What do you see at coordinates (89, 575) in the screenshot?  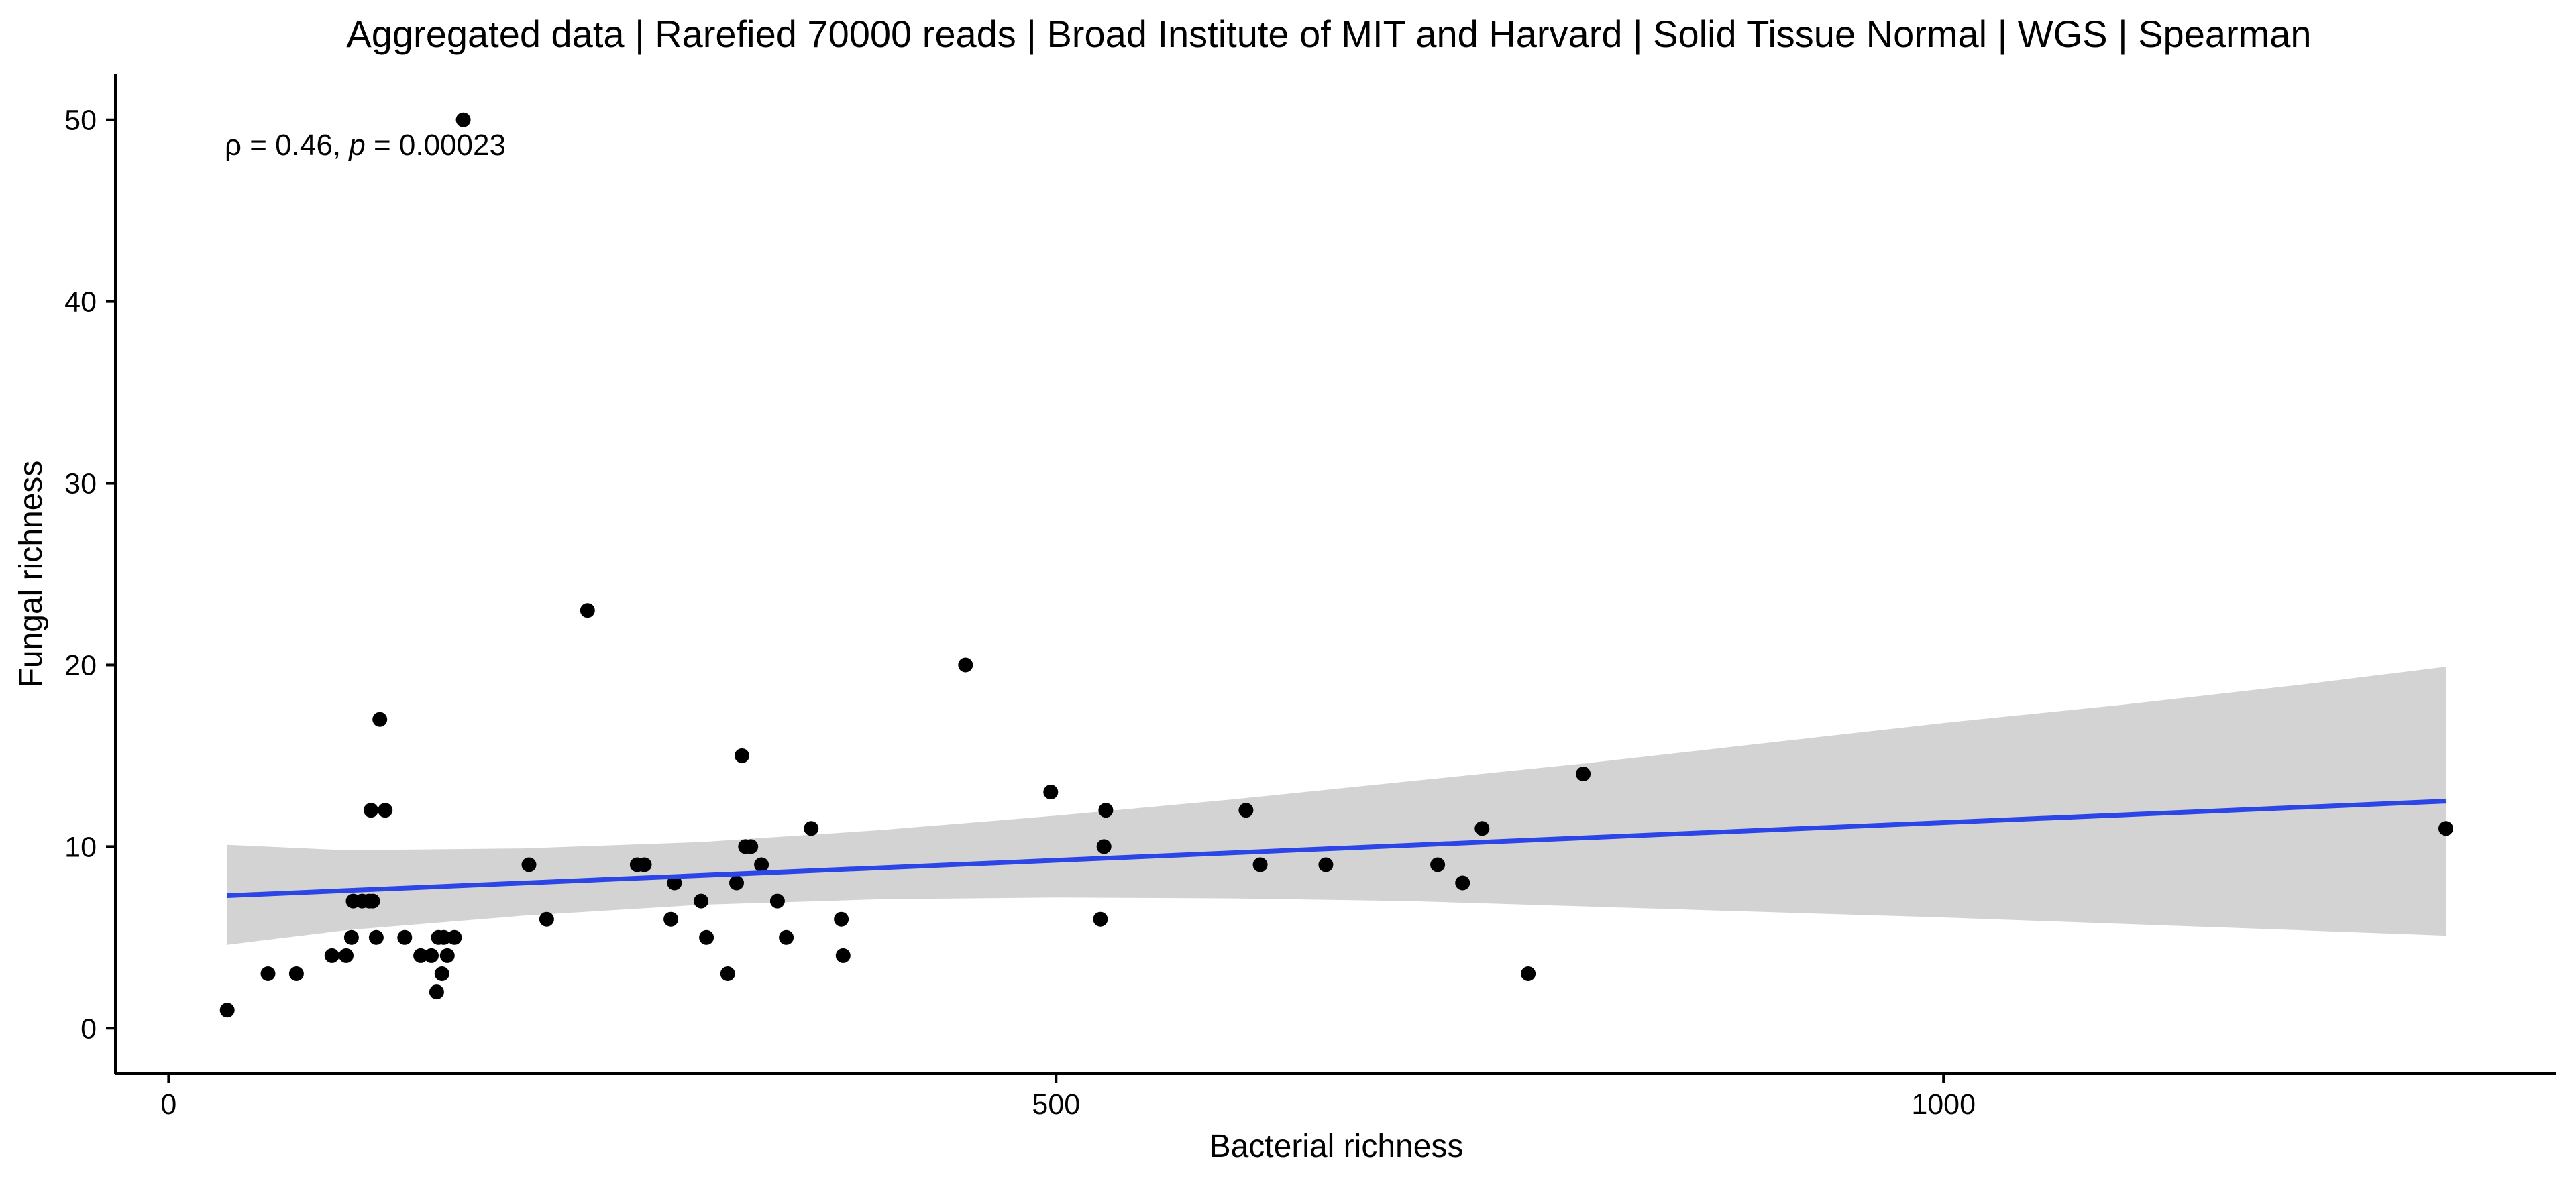 I see `y-axis-ticks: 0 10 20 30 40 50` at bounding box center [89, 575].